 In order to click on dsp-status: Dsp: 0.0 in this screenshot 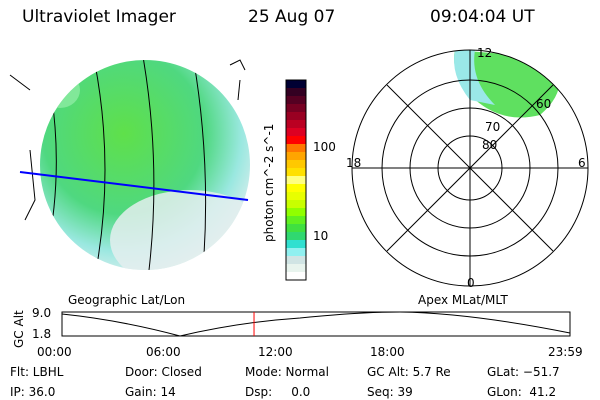, I will do `click(278, 392)`.